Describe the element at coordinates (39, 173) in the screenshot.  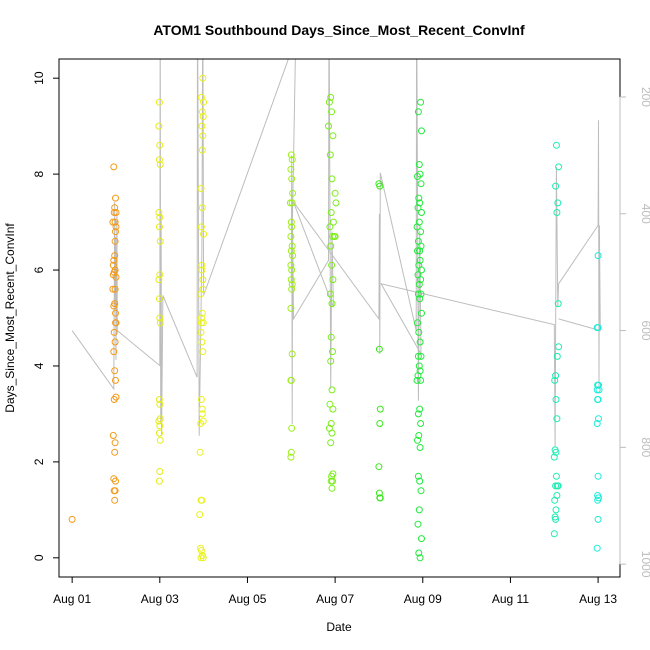
I see `y-tick-label: 8` at that location.